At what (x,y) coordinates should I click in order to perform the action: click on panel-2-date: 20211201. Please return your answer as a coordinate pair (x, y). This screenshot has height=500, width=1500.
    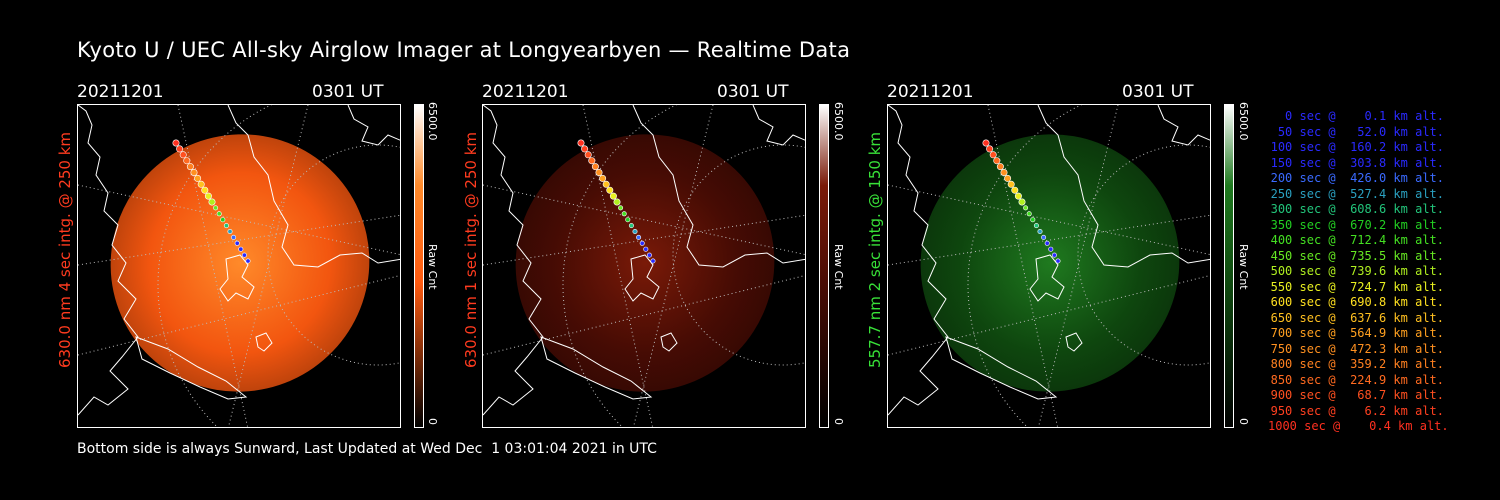
    Looking at the image, I should click on (525, 92).